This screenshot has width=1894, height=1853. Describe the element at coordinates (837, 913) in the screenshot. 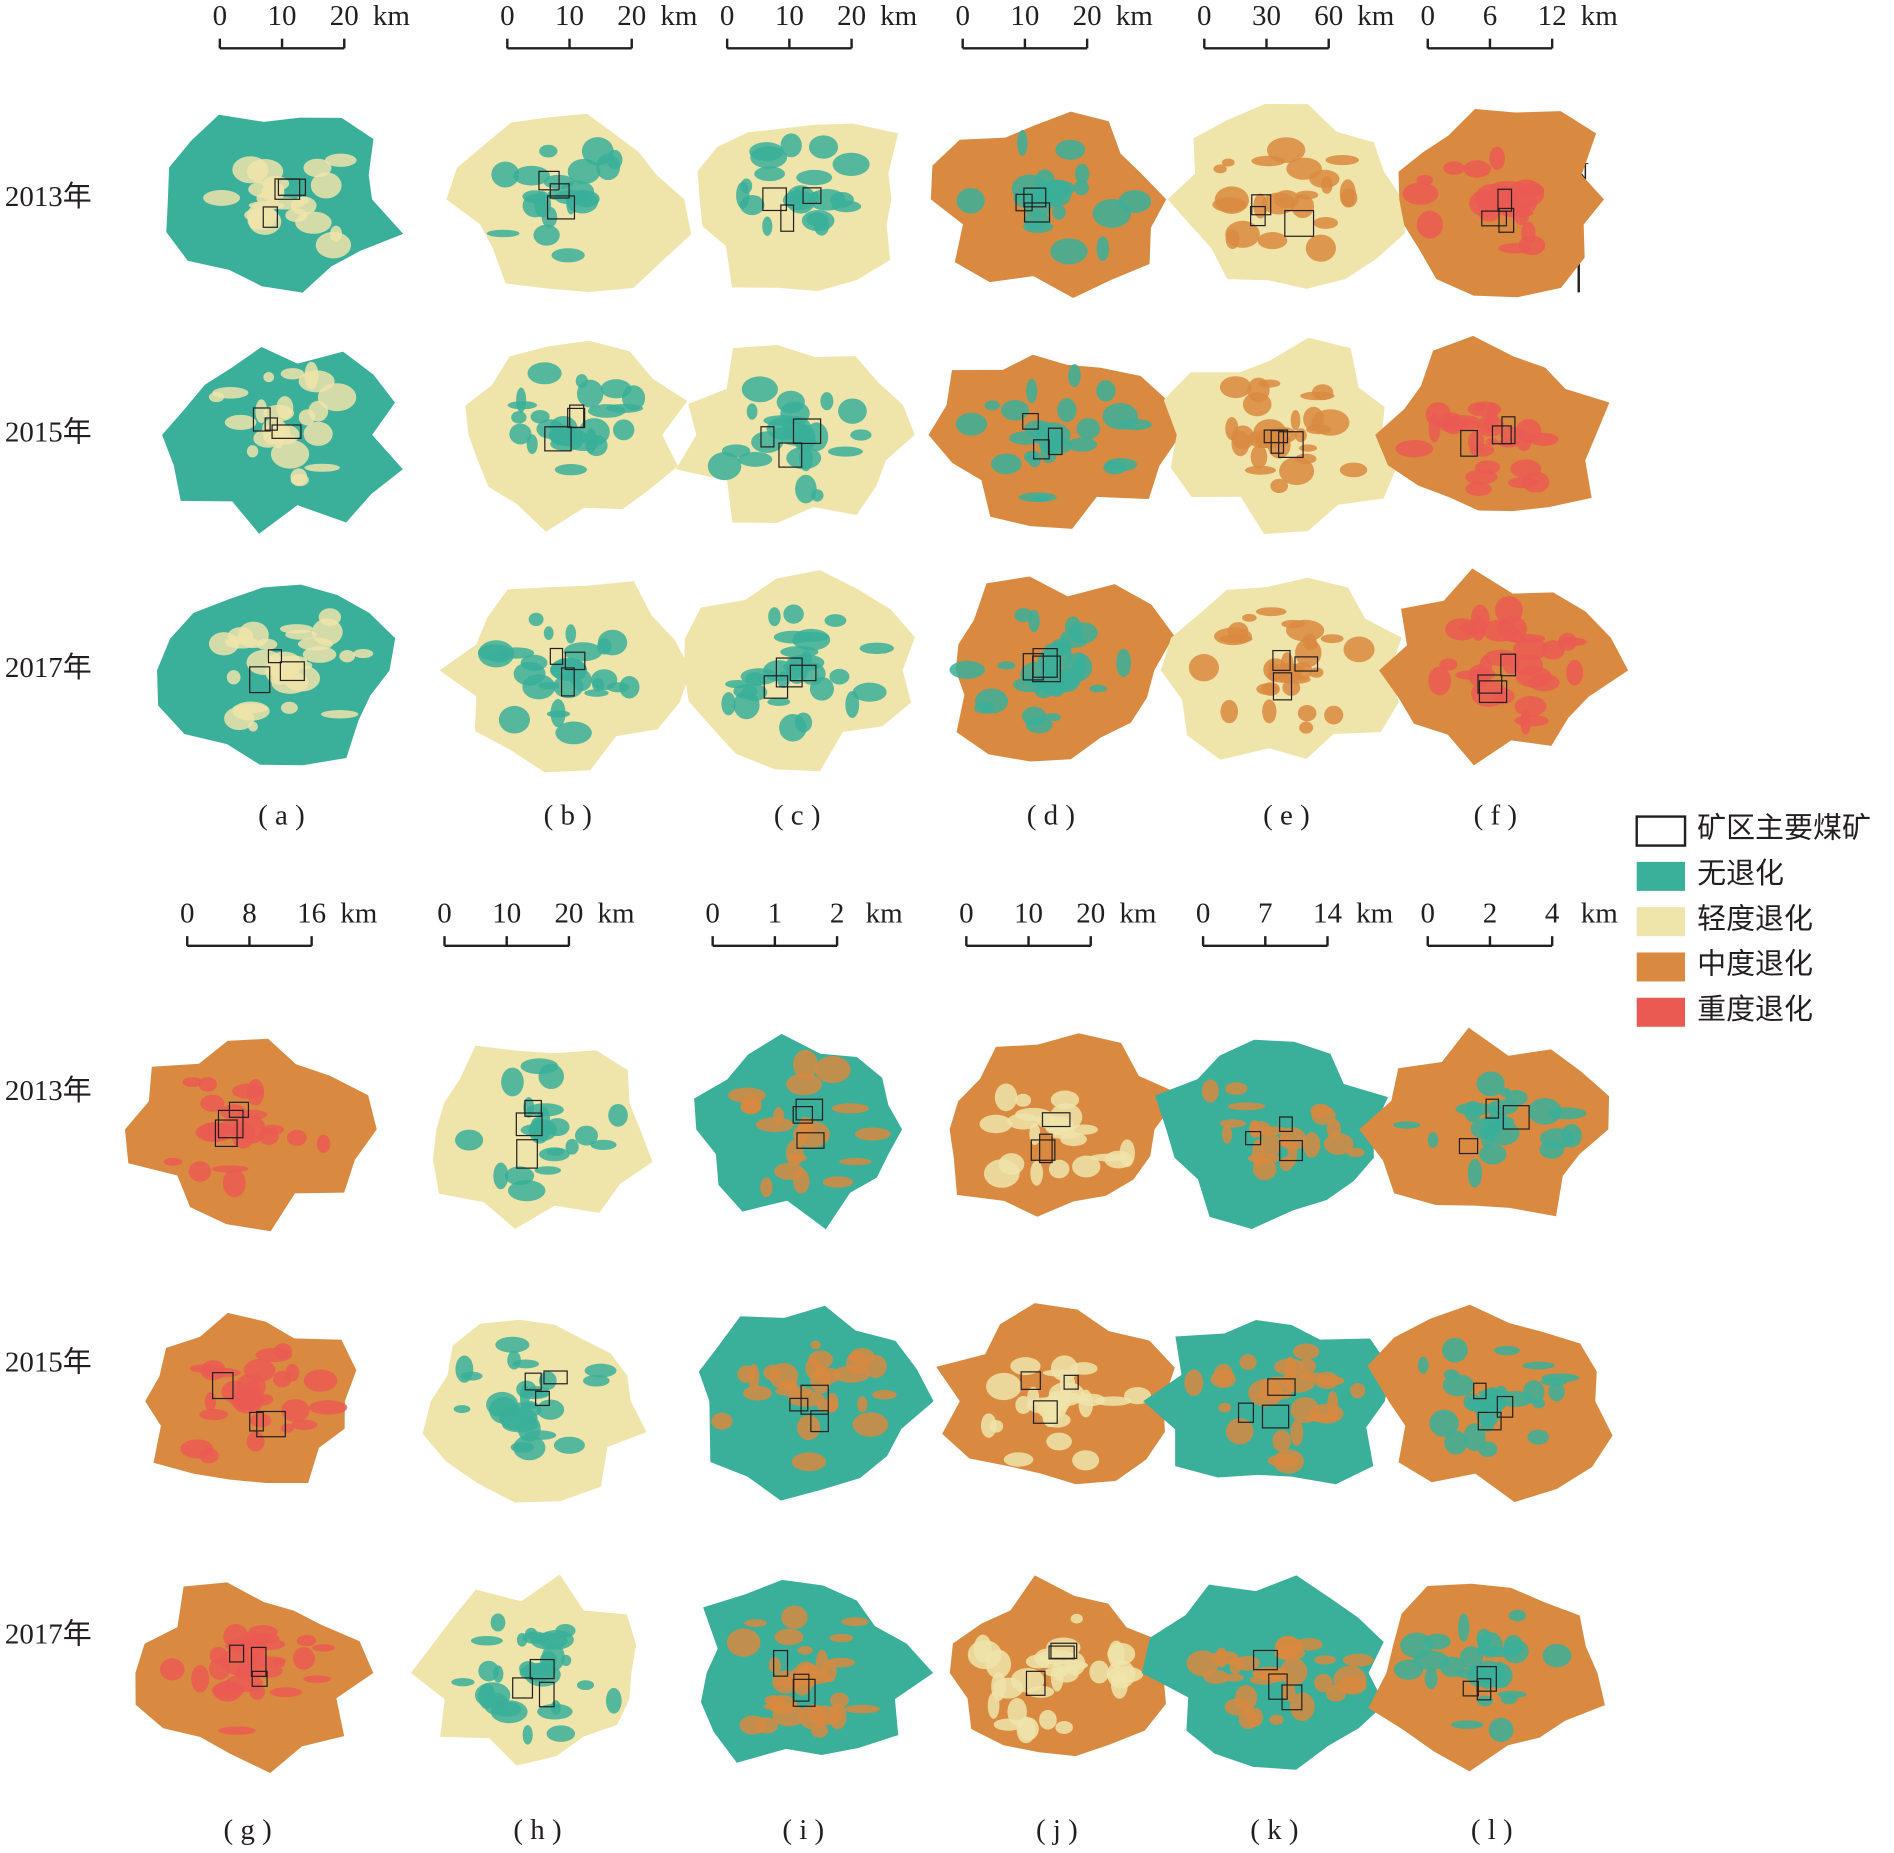

I see `scale-label: 2` at that location.